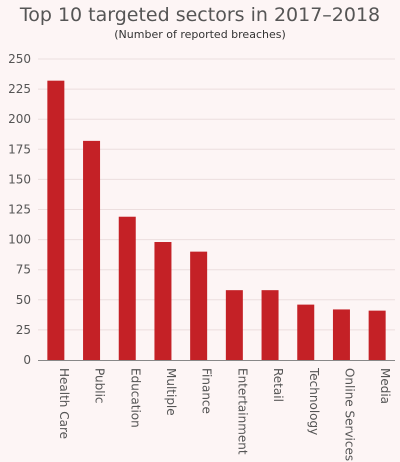 Image resolution: width=400 pixels, height=462 pixels. What do you see at coordinates (385, 386) in the screenshot?
I see `x-category-label: Media` at bounding box center [385, 386].